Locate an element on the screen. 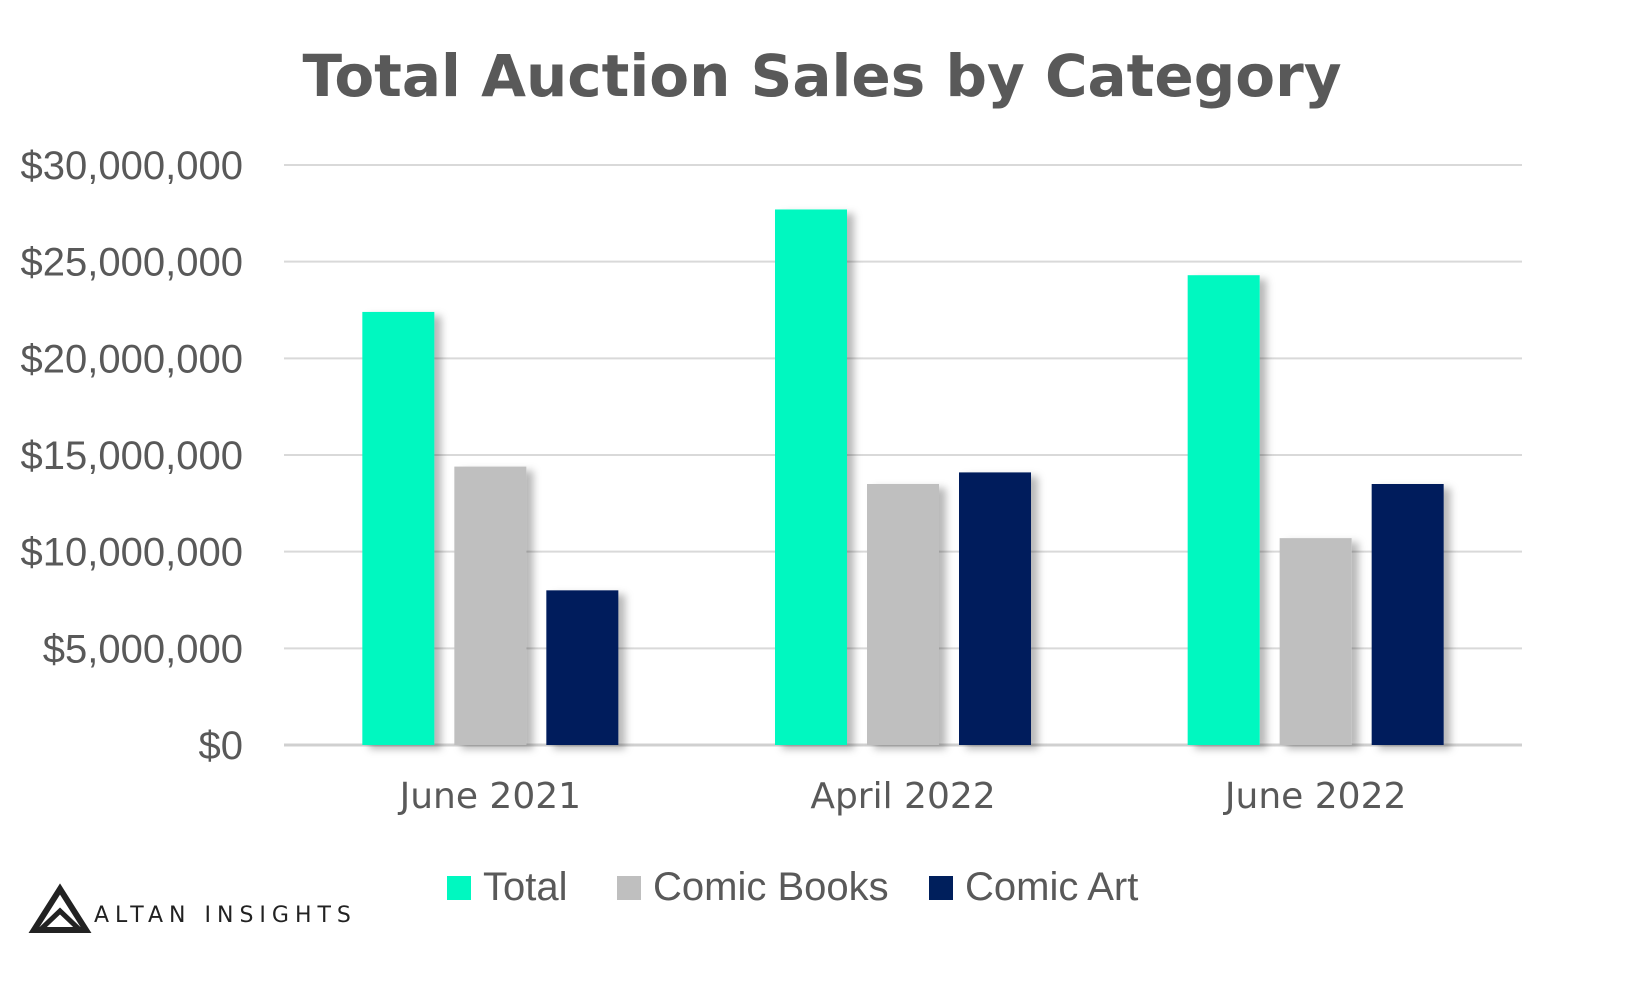  x-tick-label: June 2022 is located at coordinates (1314, 796).